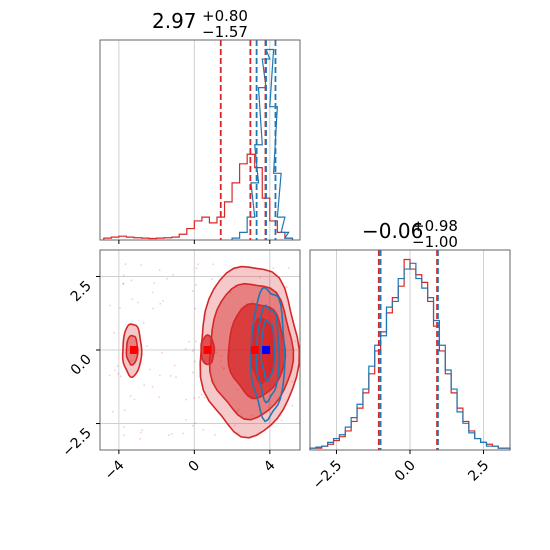 This screenshot has width=550, height=550. What do you see at coordinates (76, 442) in the screenshot?
I see `contour-y-tick-label-2: −2.5` at bounding box center [76, 442].